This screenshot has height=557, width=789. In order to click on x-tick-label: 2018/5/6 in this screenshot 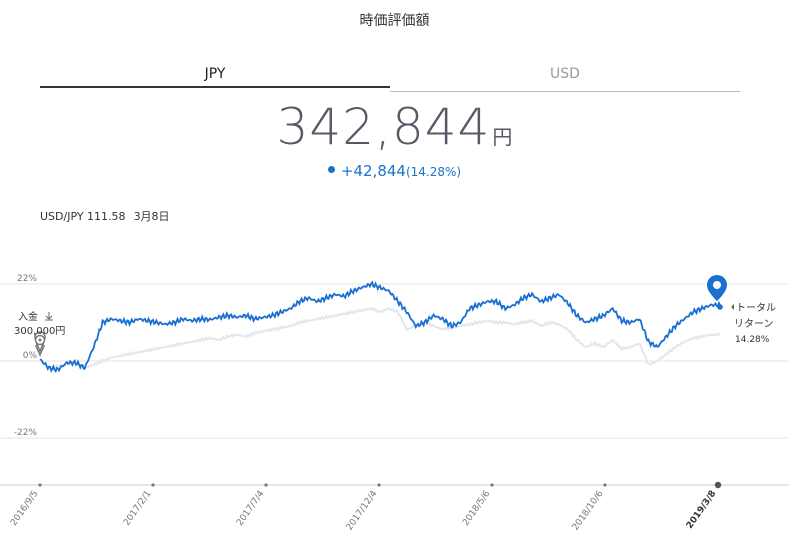, I will do `click(477, 508)`.